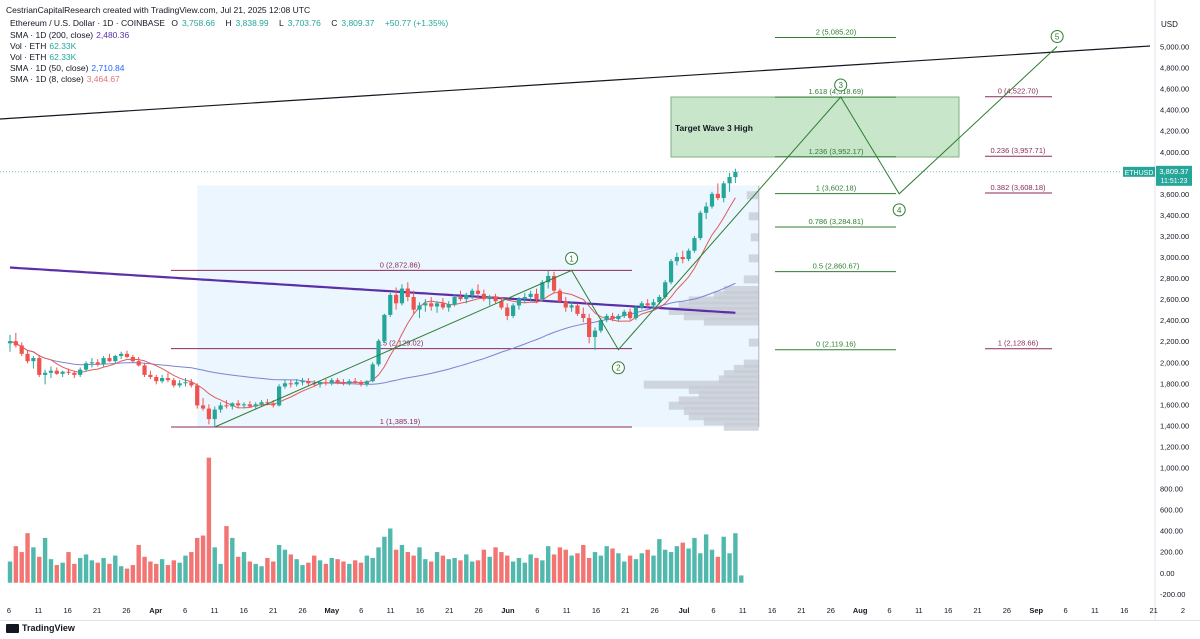 This screenshot has width=1200, height=639. Describe the element at coordinates (400, 343) in the screenshot. I see `fib-level-label: 0.5 (2,129.02)` at that location.